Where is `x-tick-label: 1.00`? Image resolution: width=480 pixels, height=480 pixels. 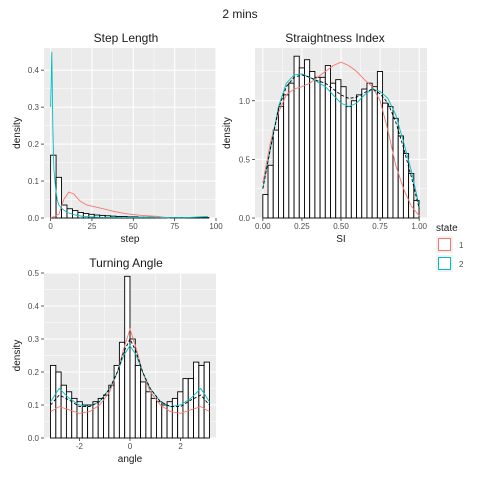 x-tick-label: 1.00 is located at coordinates (419, 226).